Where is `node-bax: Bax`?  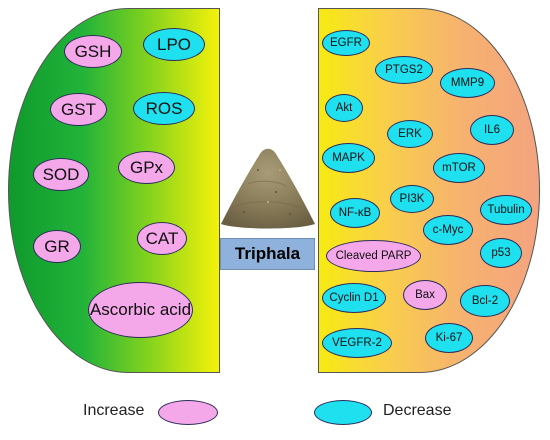
node-bax: Bax is located at coordinates (425, 295).